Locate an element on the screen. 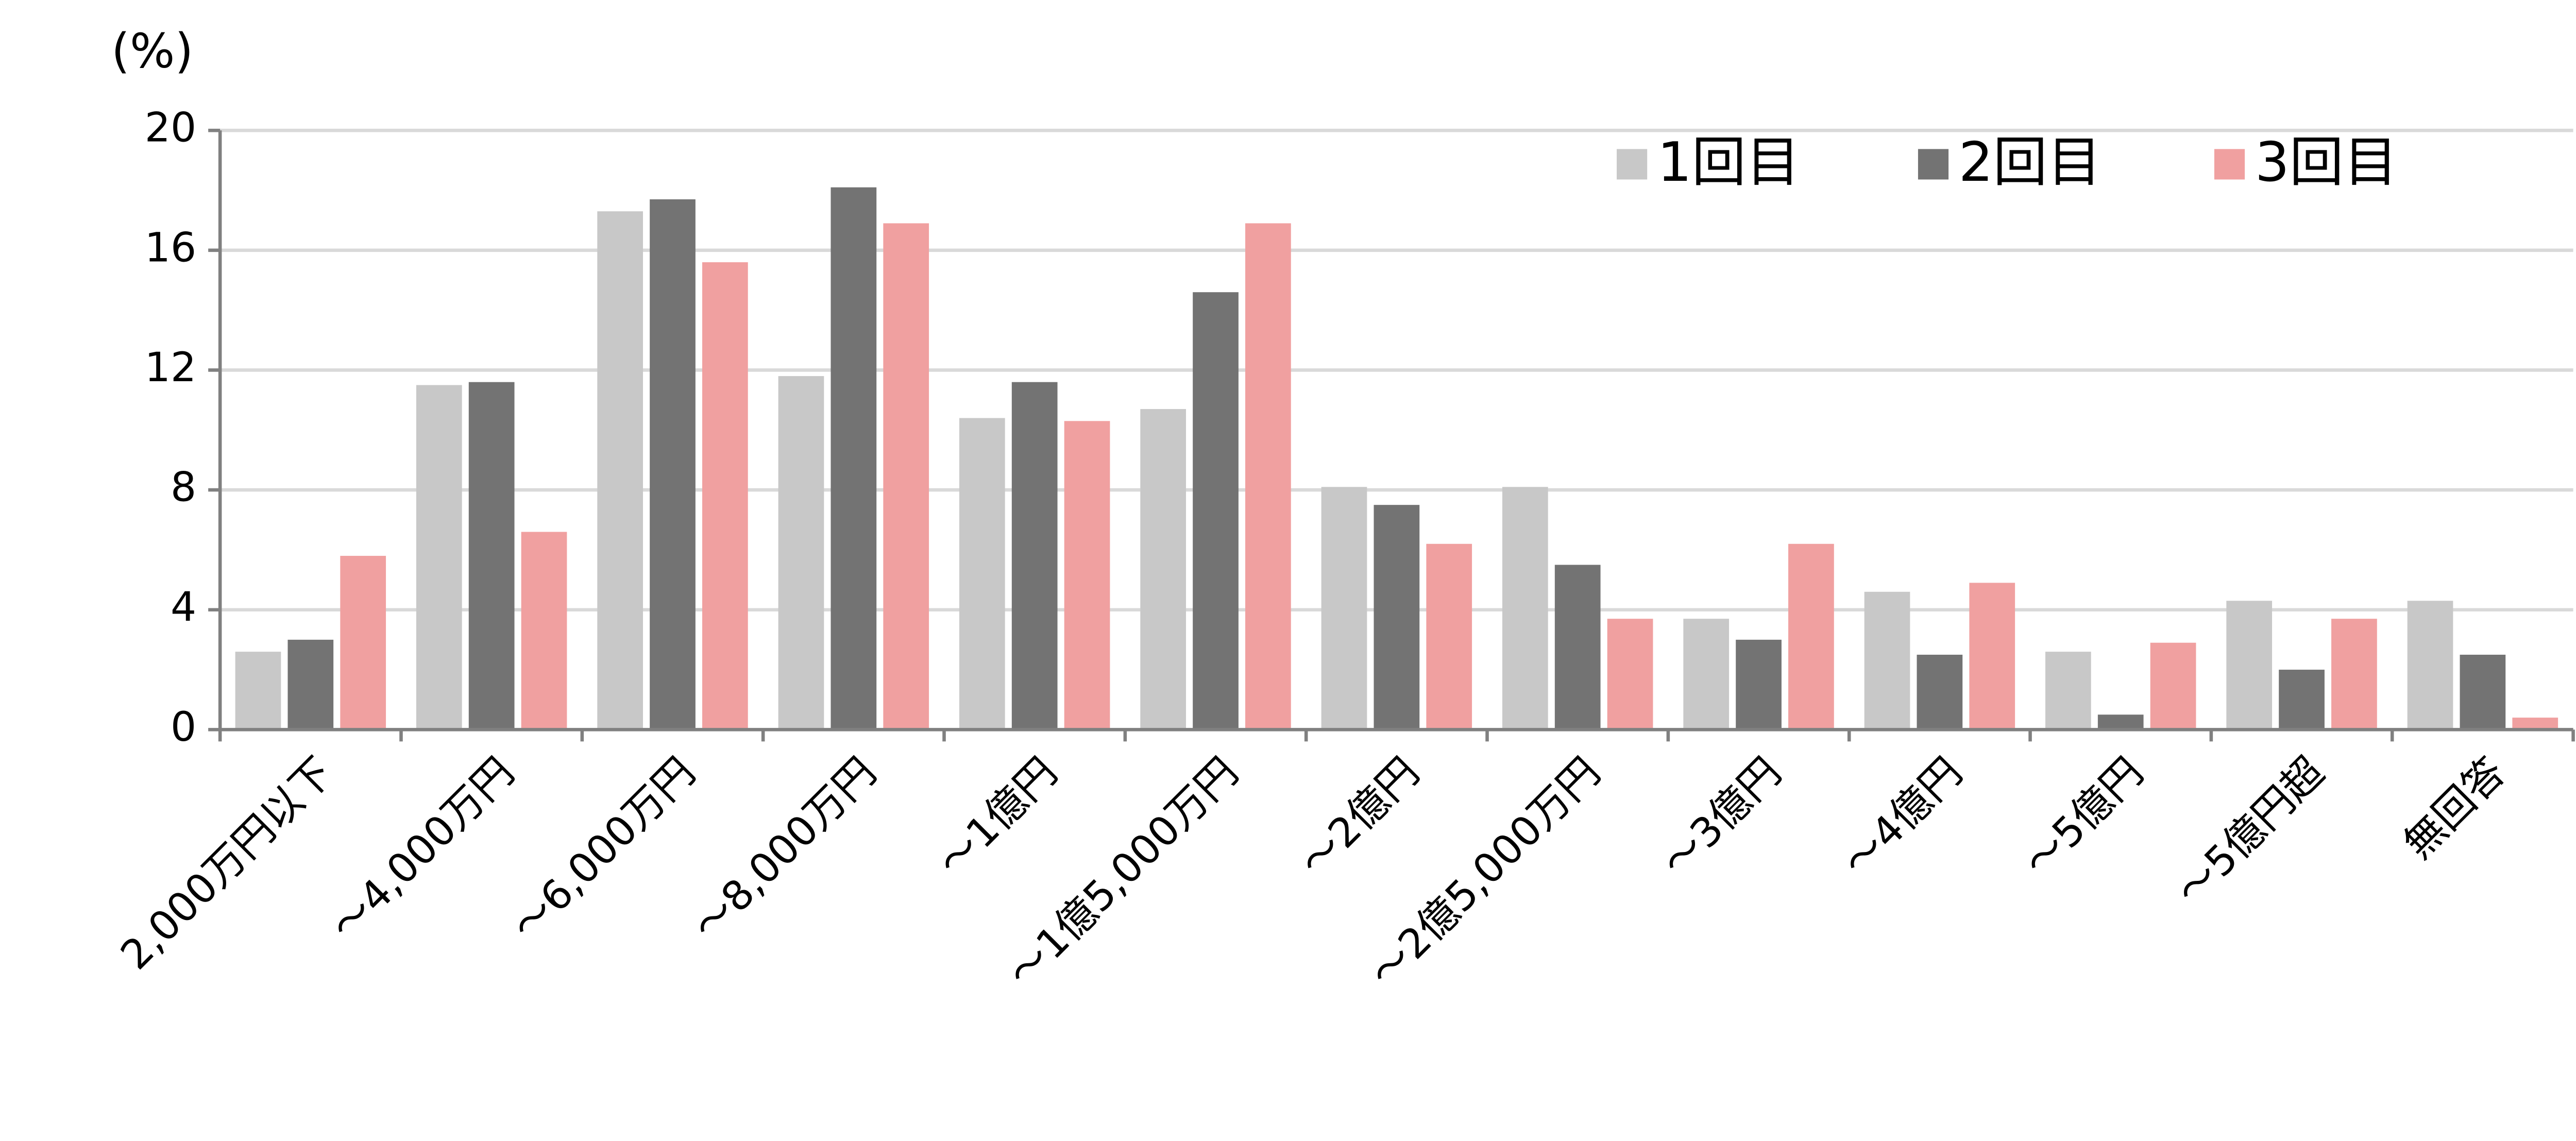 This screenshot has width=2576, height=1141. x-tick-label: ～4,000万円 is located at coordinates (422, 849).